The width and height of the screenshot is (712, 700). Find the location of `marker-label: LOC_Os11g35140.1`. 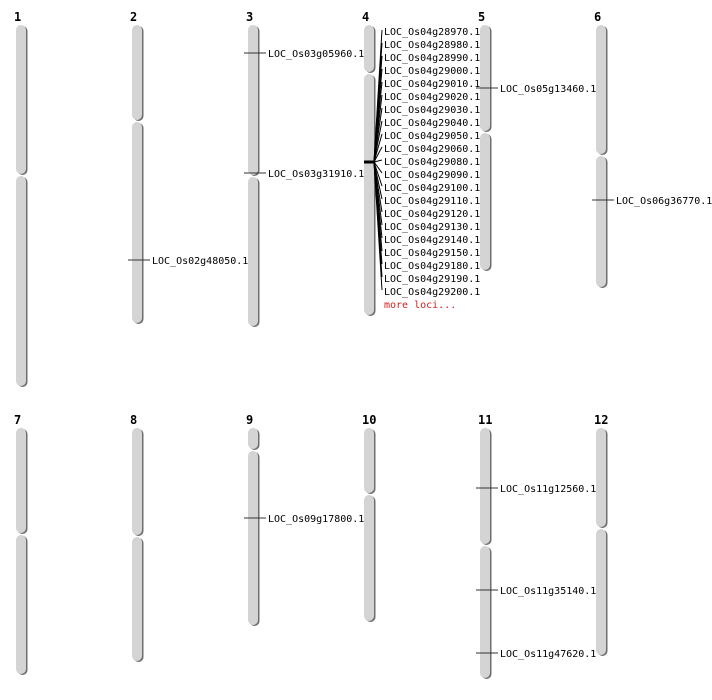

marker-label: LOC_Os11g35140.1 is located at coordinates (548, 591).